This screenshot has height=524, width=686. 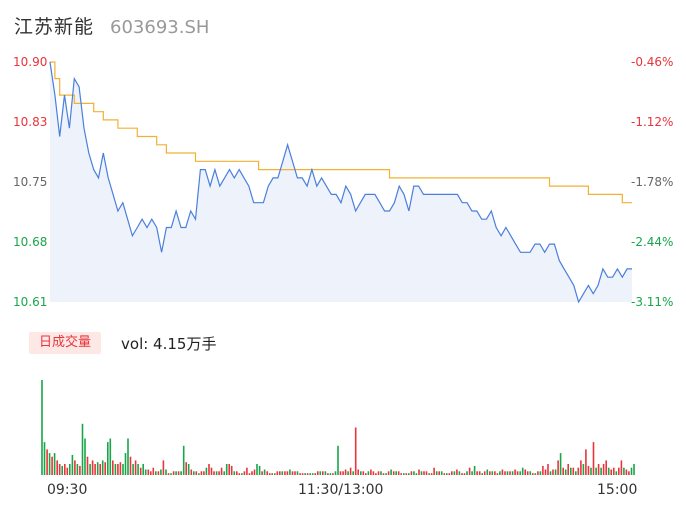 What do you see at coordinates (652, 122) in the screenshot?
I see `pct-label-upper: -1.12%` at bounding box center [652, 122].